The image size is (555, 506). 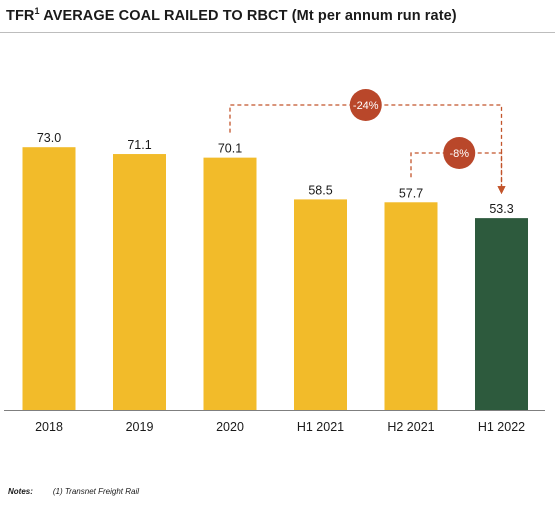 What do you see at coordinates (230, 427) in the screenshot?
I see `category-label-2020: 2020` at bounding box center [230, 427].